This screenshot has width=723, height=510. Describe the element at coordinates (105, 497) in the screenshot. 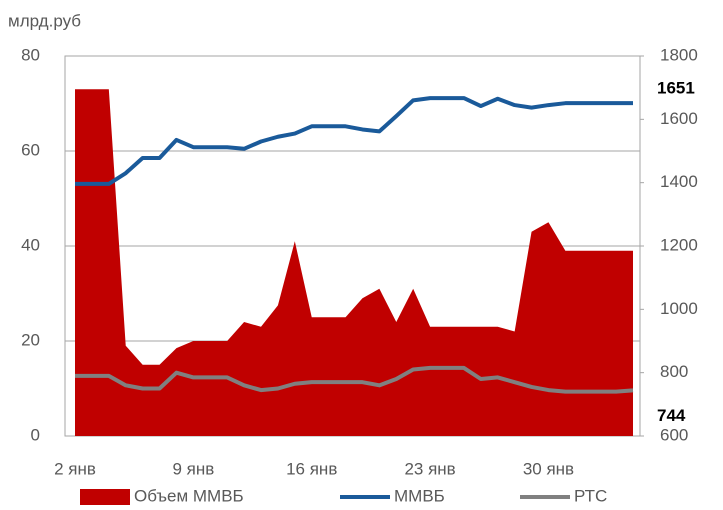

I see `legend-swatch` at that location.